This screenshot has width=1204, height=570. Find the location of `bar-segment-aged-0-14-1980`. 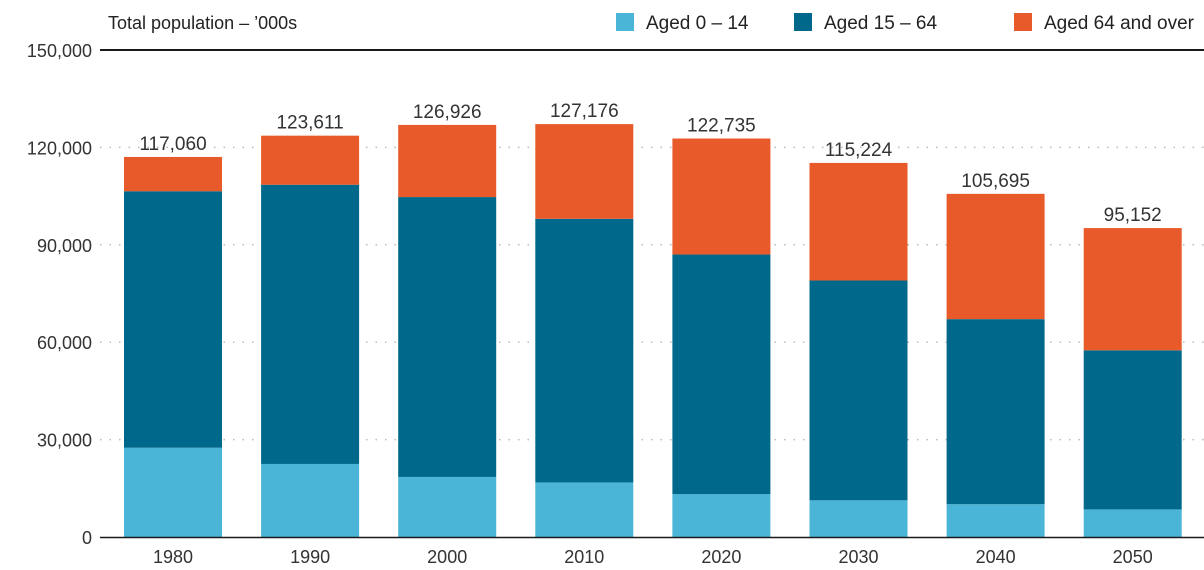

bar-segment-aged-0-14-1980 is located at coordinates (173, 492).